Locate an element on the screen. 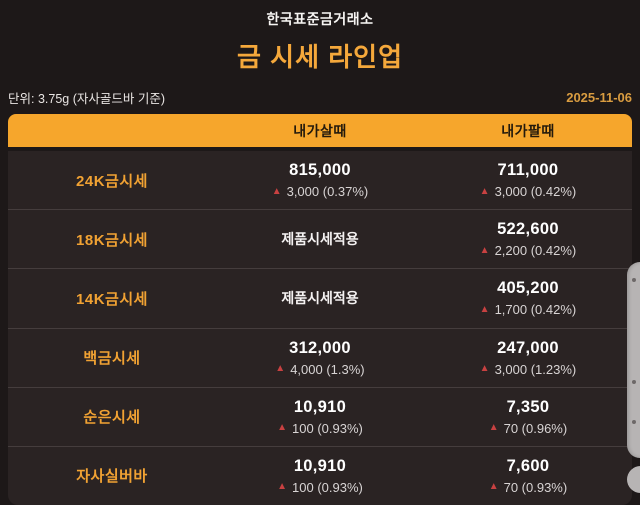  price-change-line: ▲ 4,000 (1.3%) is located at coordinates (320, 369).